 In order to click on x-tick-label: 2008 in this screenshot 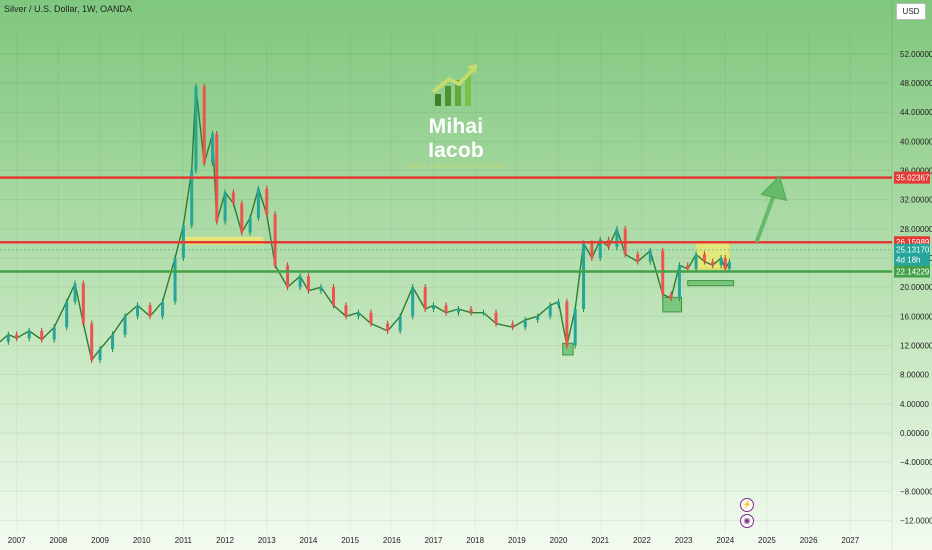, I will do `click(58, 540)`.